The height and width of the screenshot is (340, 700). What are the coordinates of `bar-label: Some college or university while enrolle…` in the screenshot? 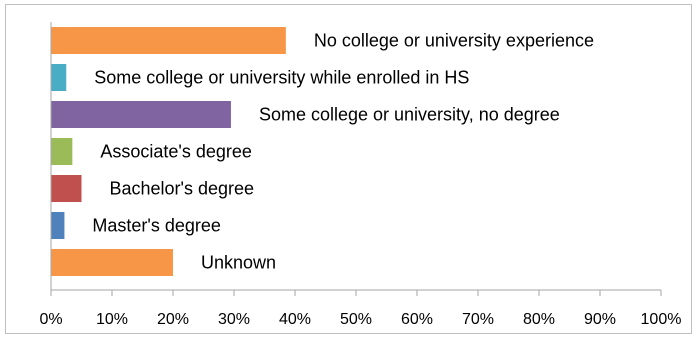 It's located at (281, 78).